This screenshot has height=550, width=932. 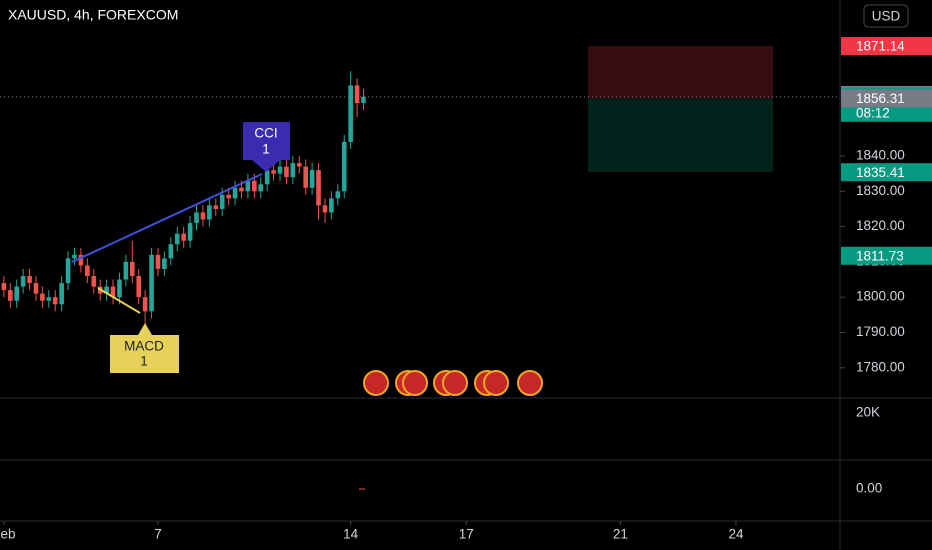 I want to click on position-risk, so click(x=680, y=72).